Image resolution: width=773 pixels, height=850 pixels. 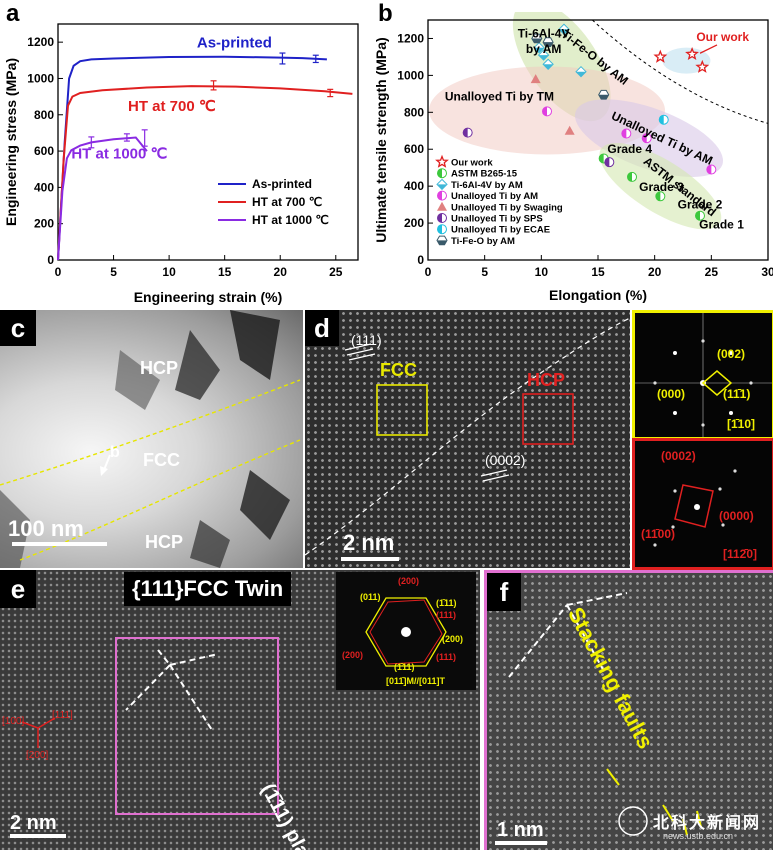 I want to click on axis-111: [111], so click(x=62, y=715).